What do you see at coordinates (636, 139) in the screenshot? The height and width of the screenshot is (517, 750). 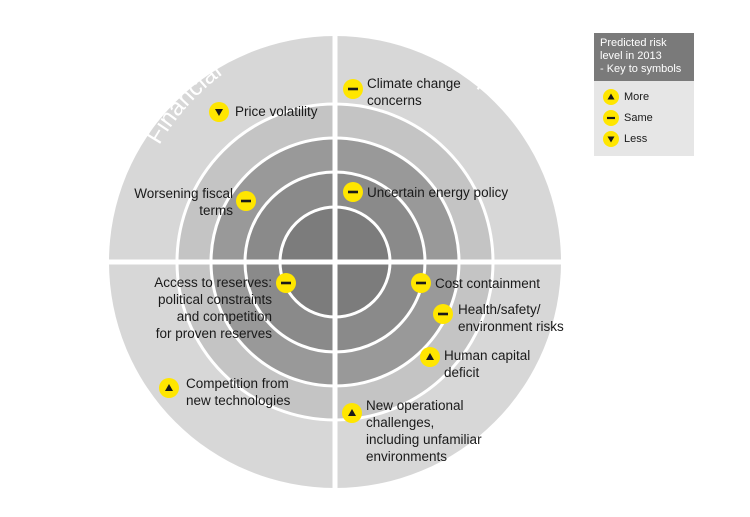 I see `legend-label: Less` at bounding box center [636, 139].